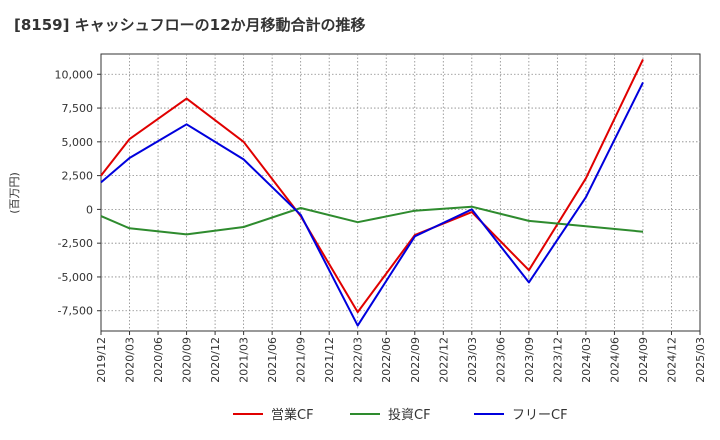  I want to click on x-tick-label: 2022/12, so click(443, 360).